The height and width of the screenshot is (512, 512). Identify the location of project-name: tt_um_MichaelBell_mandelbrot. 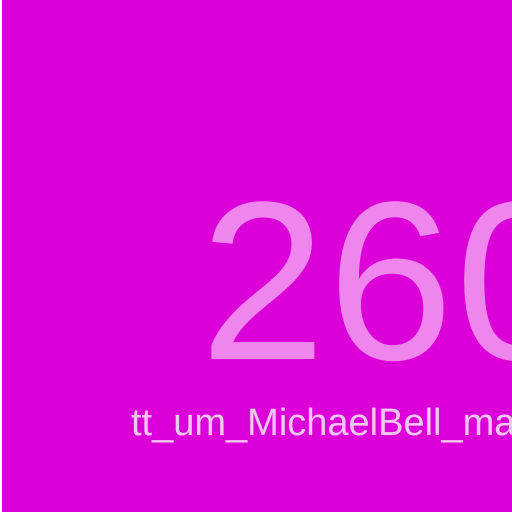
(321, 423).